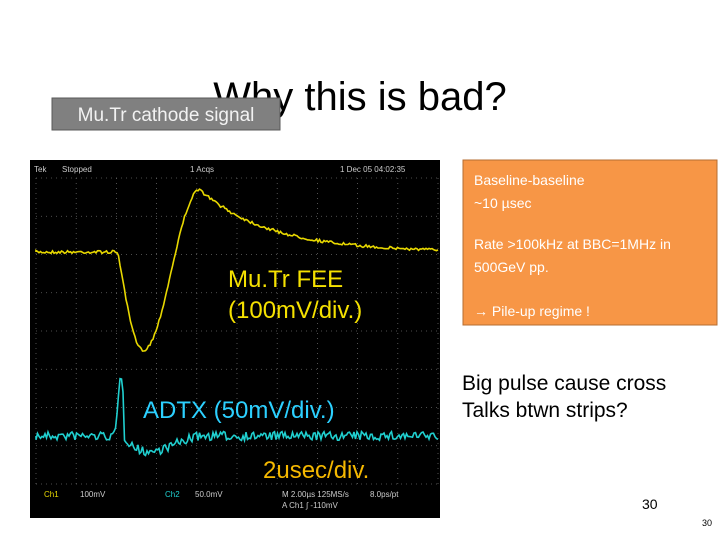 This screenshot has height=545, width=720. I want to click on label-box, so click(166, 114).